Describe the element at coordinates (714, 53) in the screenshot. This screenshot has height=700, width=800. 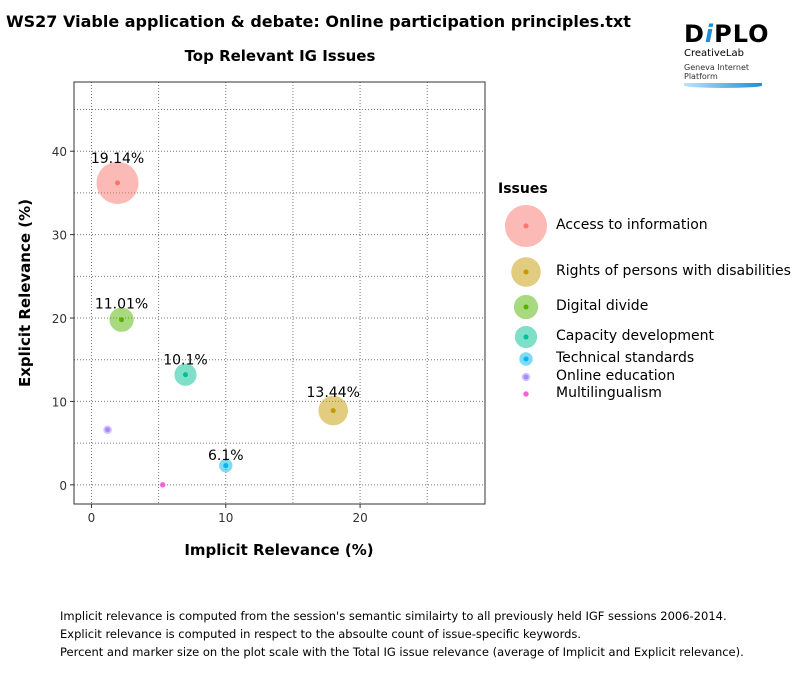
I see `logo-line1: CreativeLab` at that location.